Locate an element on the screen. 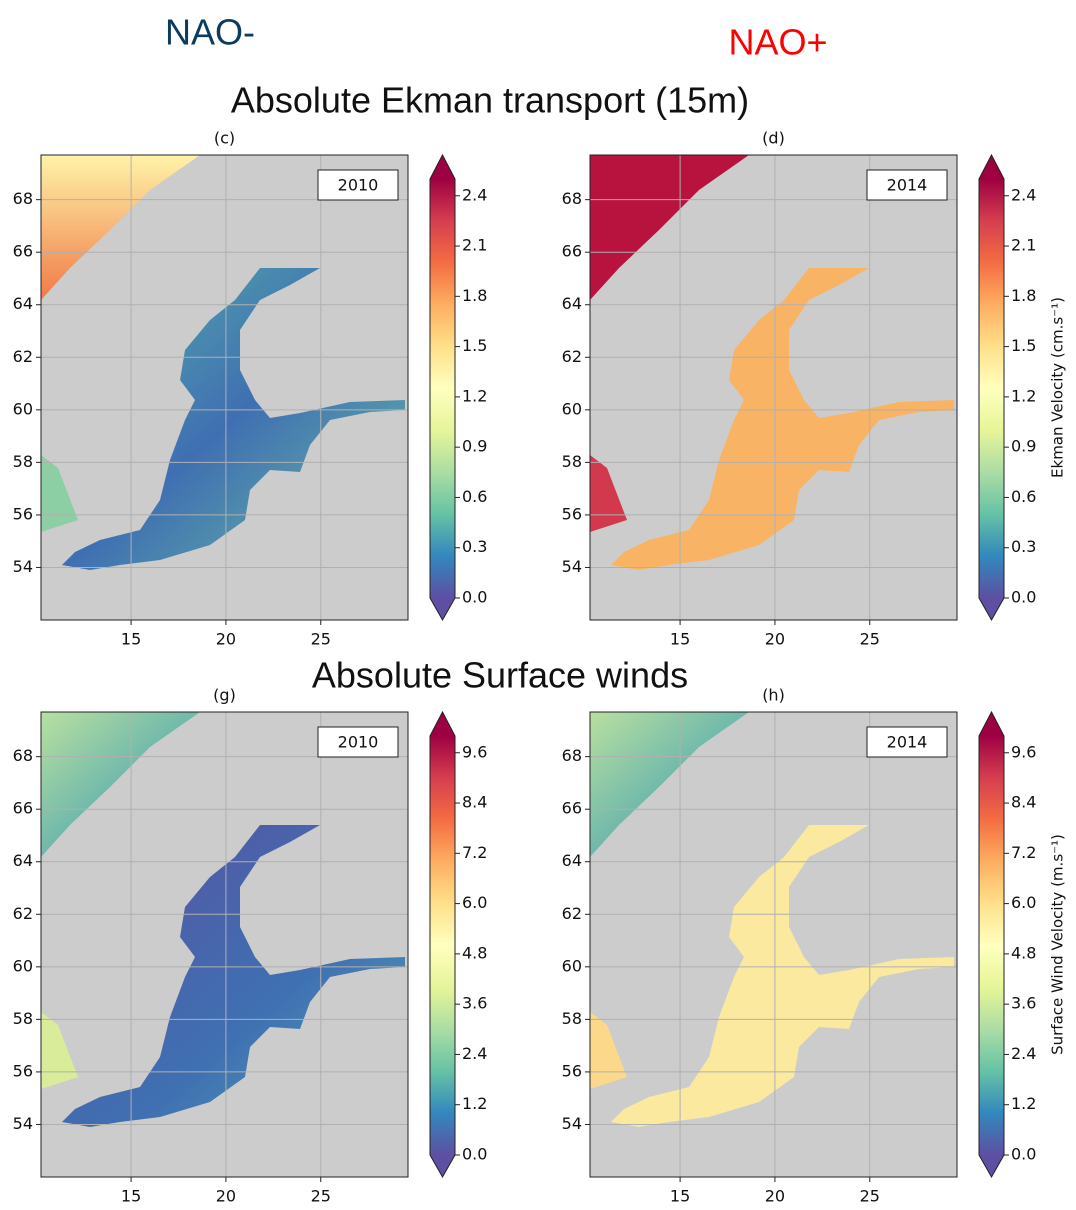 This screenshot has height=1210, width=1076. panel-label: (h) is located at coordinates (773, 695).